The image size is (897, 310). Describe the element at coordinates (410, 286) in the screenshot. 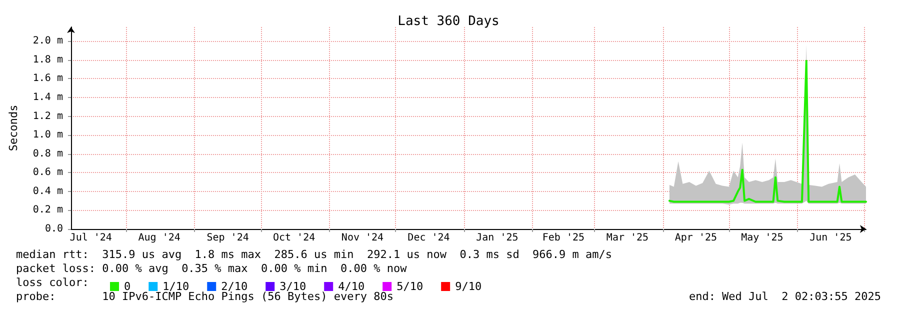

I see `legend-label: 5/10` at that location.